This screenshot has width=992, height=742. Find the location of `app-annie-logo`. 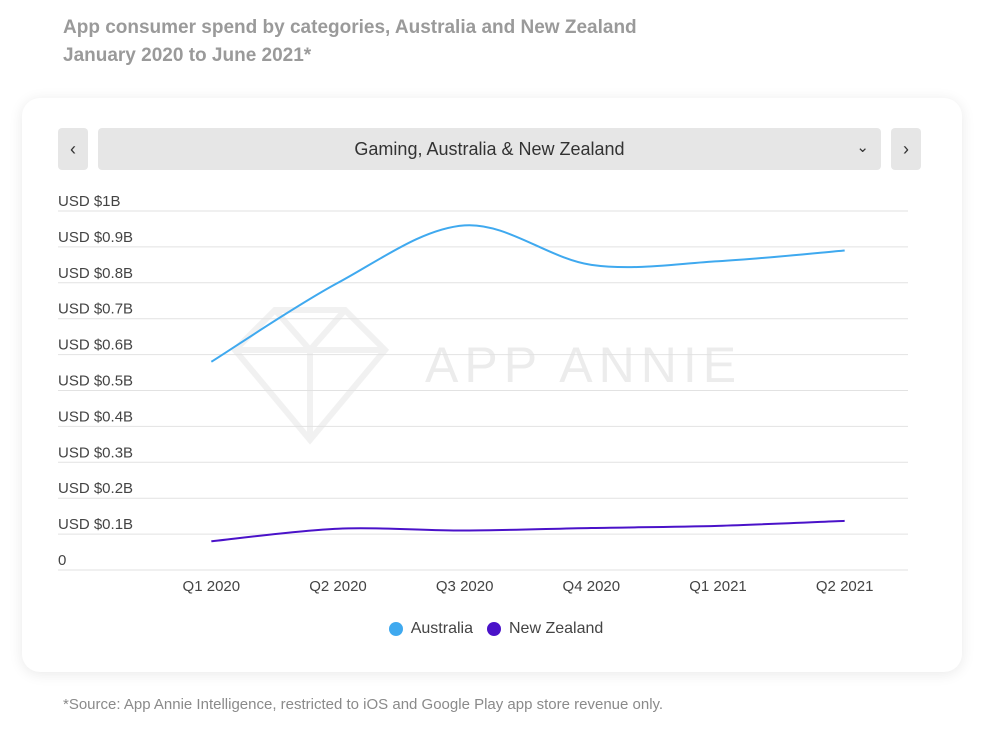

app-annie-logo is located at coordinates (310, 376).